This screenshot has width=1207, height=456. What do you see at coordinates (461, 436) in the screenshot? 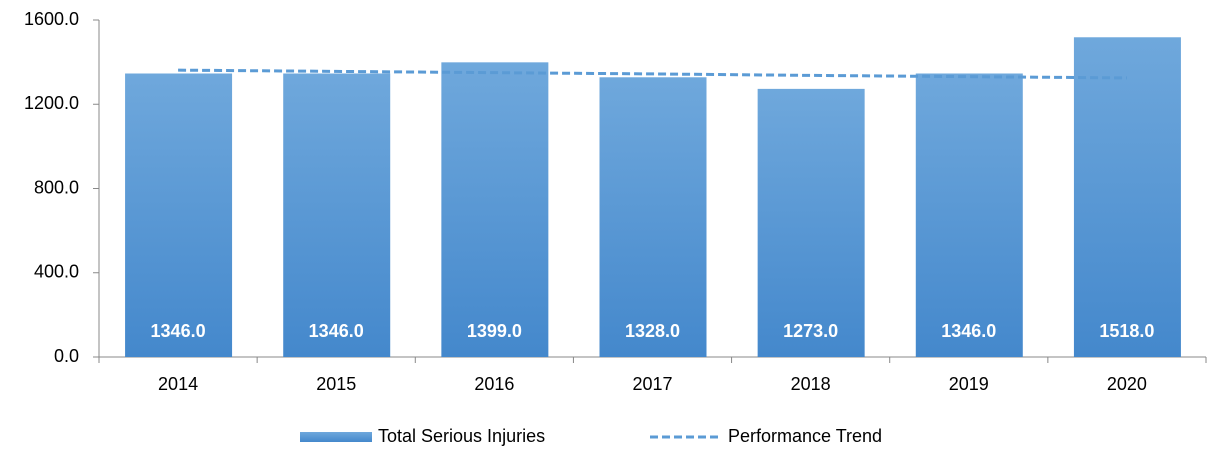
I see `legend-label: Total Serious Injuries` at bounding box center [461, 436].